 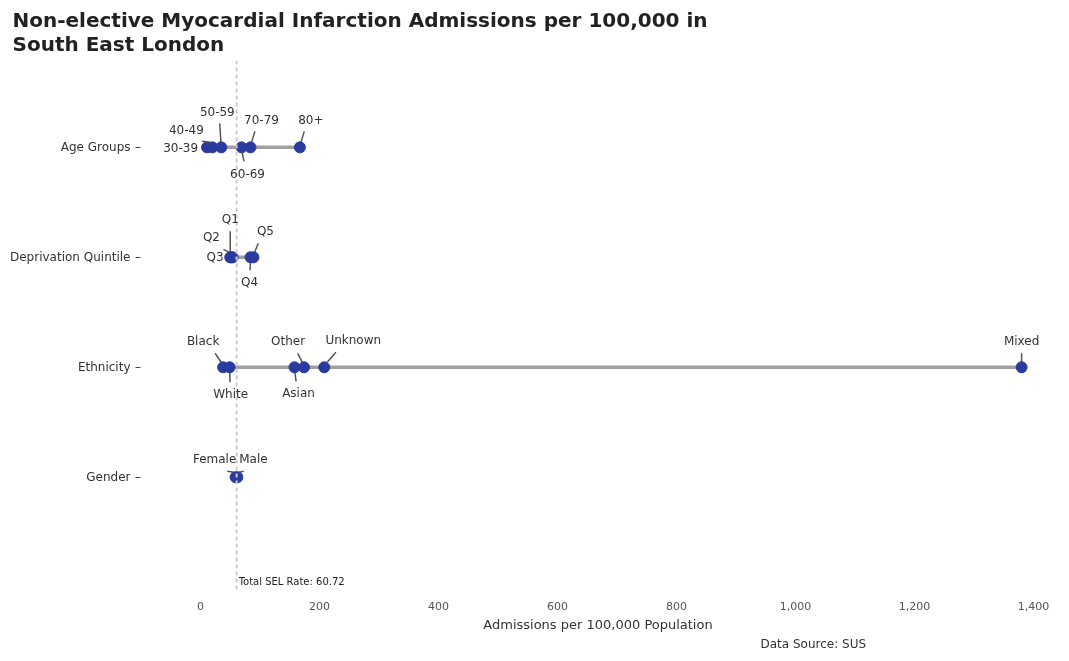 What do you see at coordinates (253, 459) in the screenshot?
I see `series-label: Male` at bounding box center [253, 459].